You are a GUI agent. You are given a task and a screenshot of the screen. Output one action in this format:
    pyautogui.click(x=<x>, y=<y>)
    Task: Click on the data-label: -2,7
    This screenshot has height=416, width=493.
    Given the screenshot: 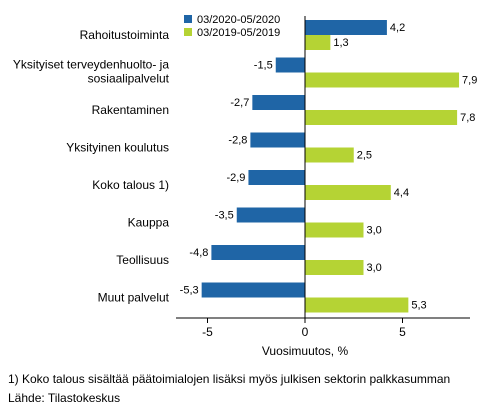 What is the action you would take?
    pyautogui.click(x=239, y=103)
    